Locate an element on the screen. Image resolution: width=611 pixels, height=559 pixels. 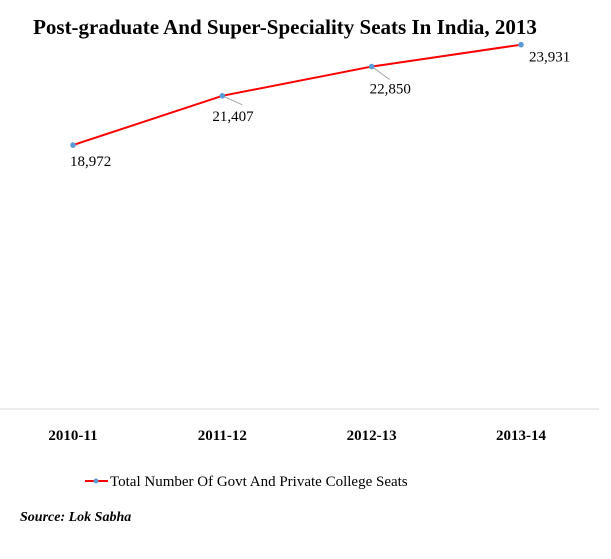
data-label: 23,931 is located at coordinates (549, 58).